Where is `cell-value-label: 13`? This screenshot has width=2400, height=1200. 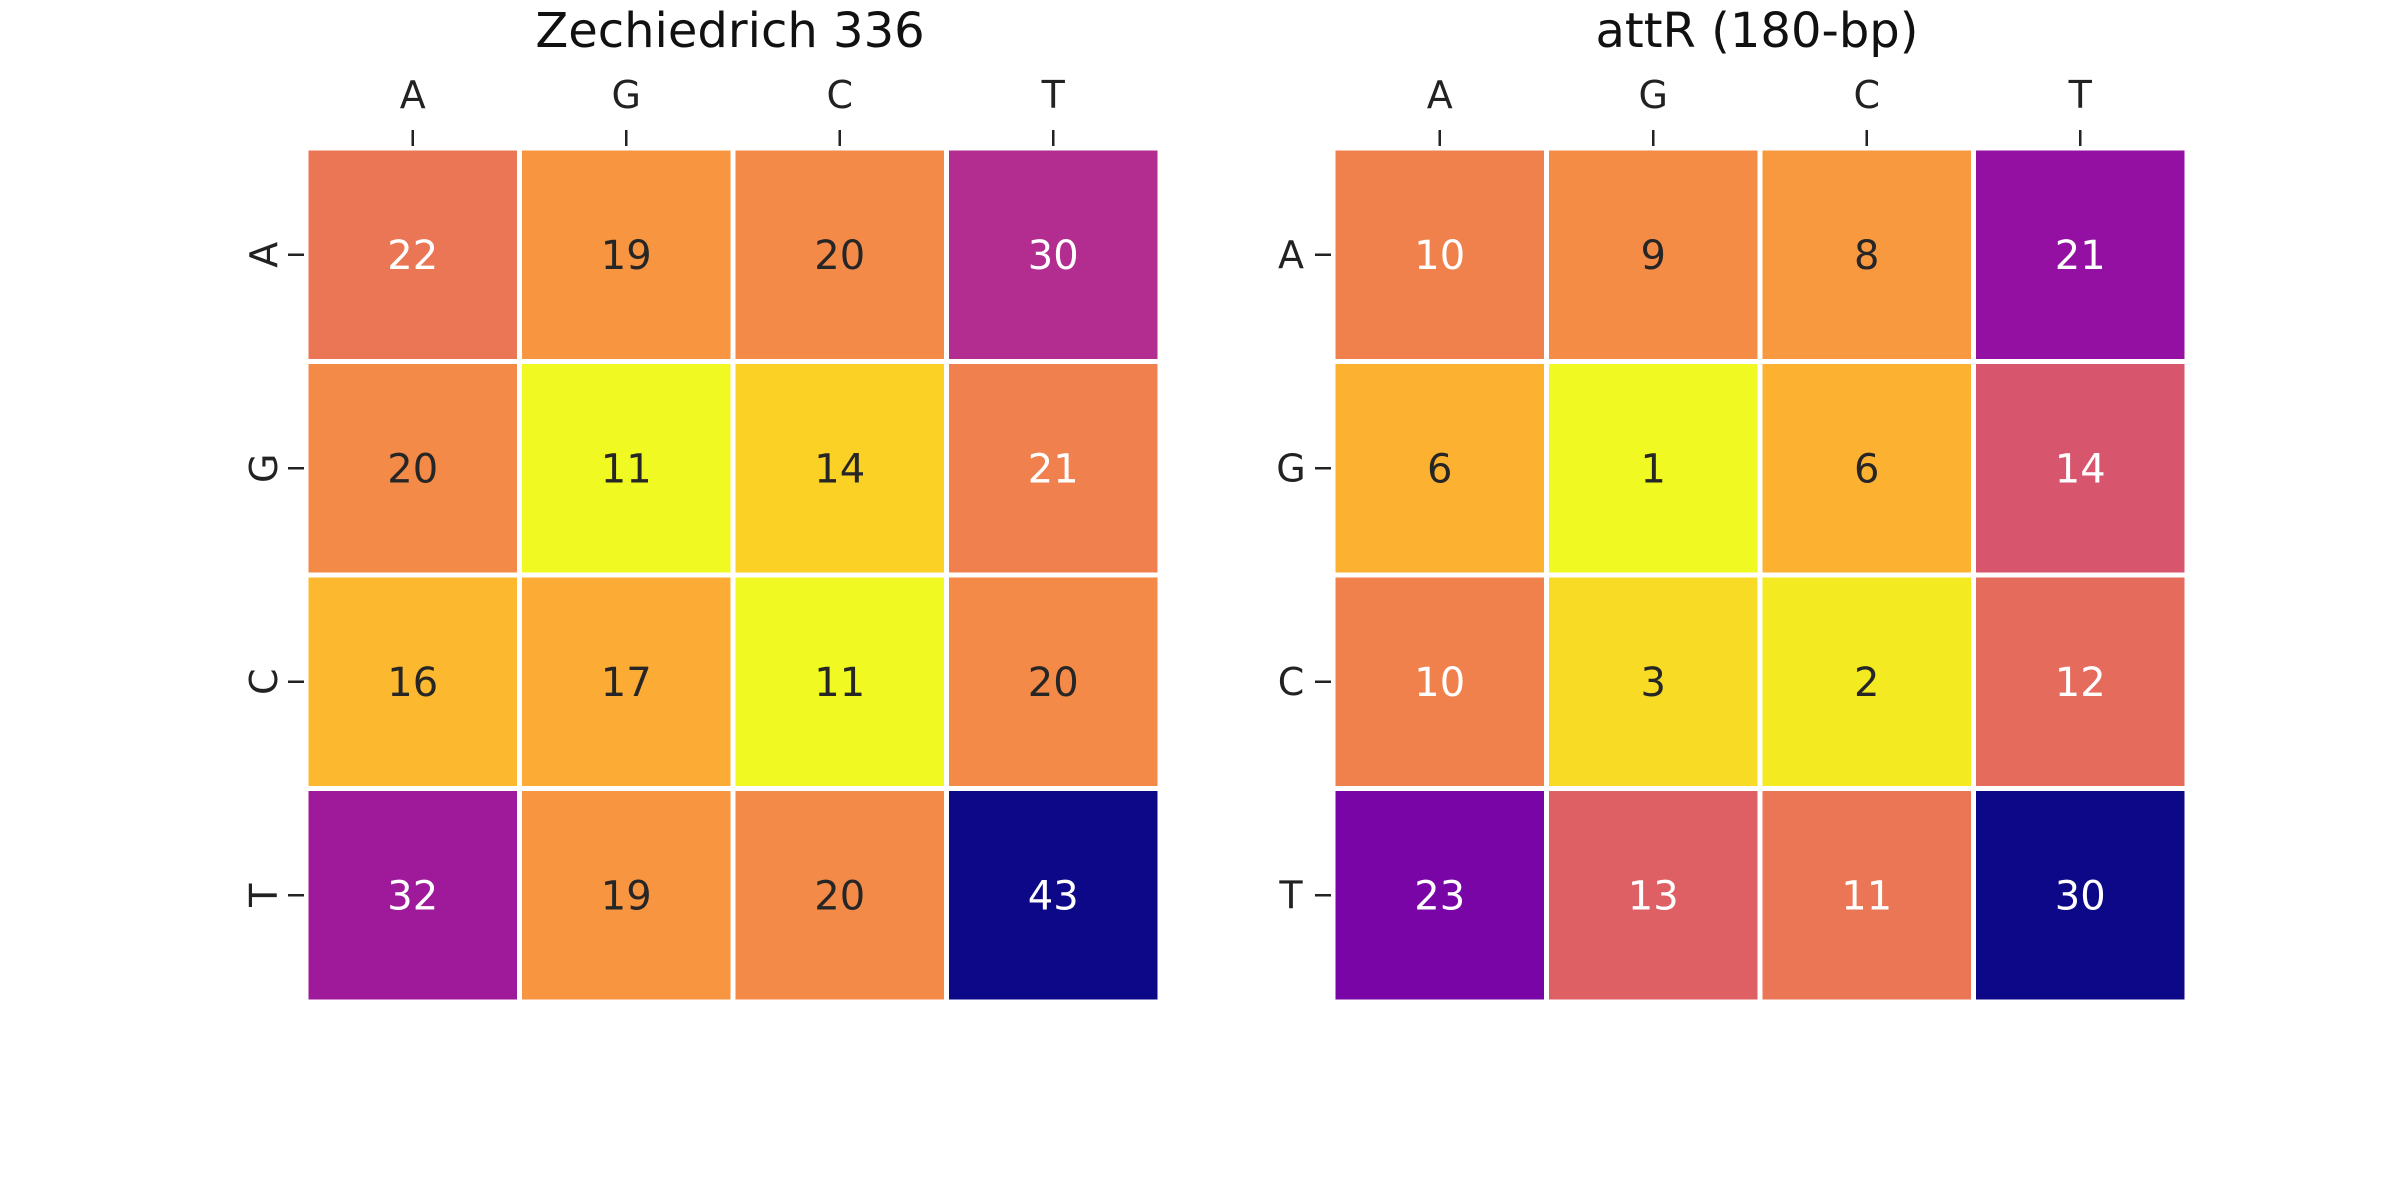 cell-value-label: 13 is located at coordinates (1653, 896).